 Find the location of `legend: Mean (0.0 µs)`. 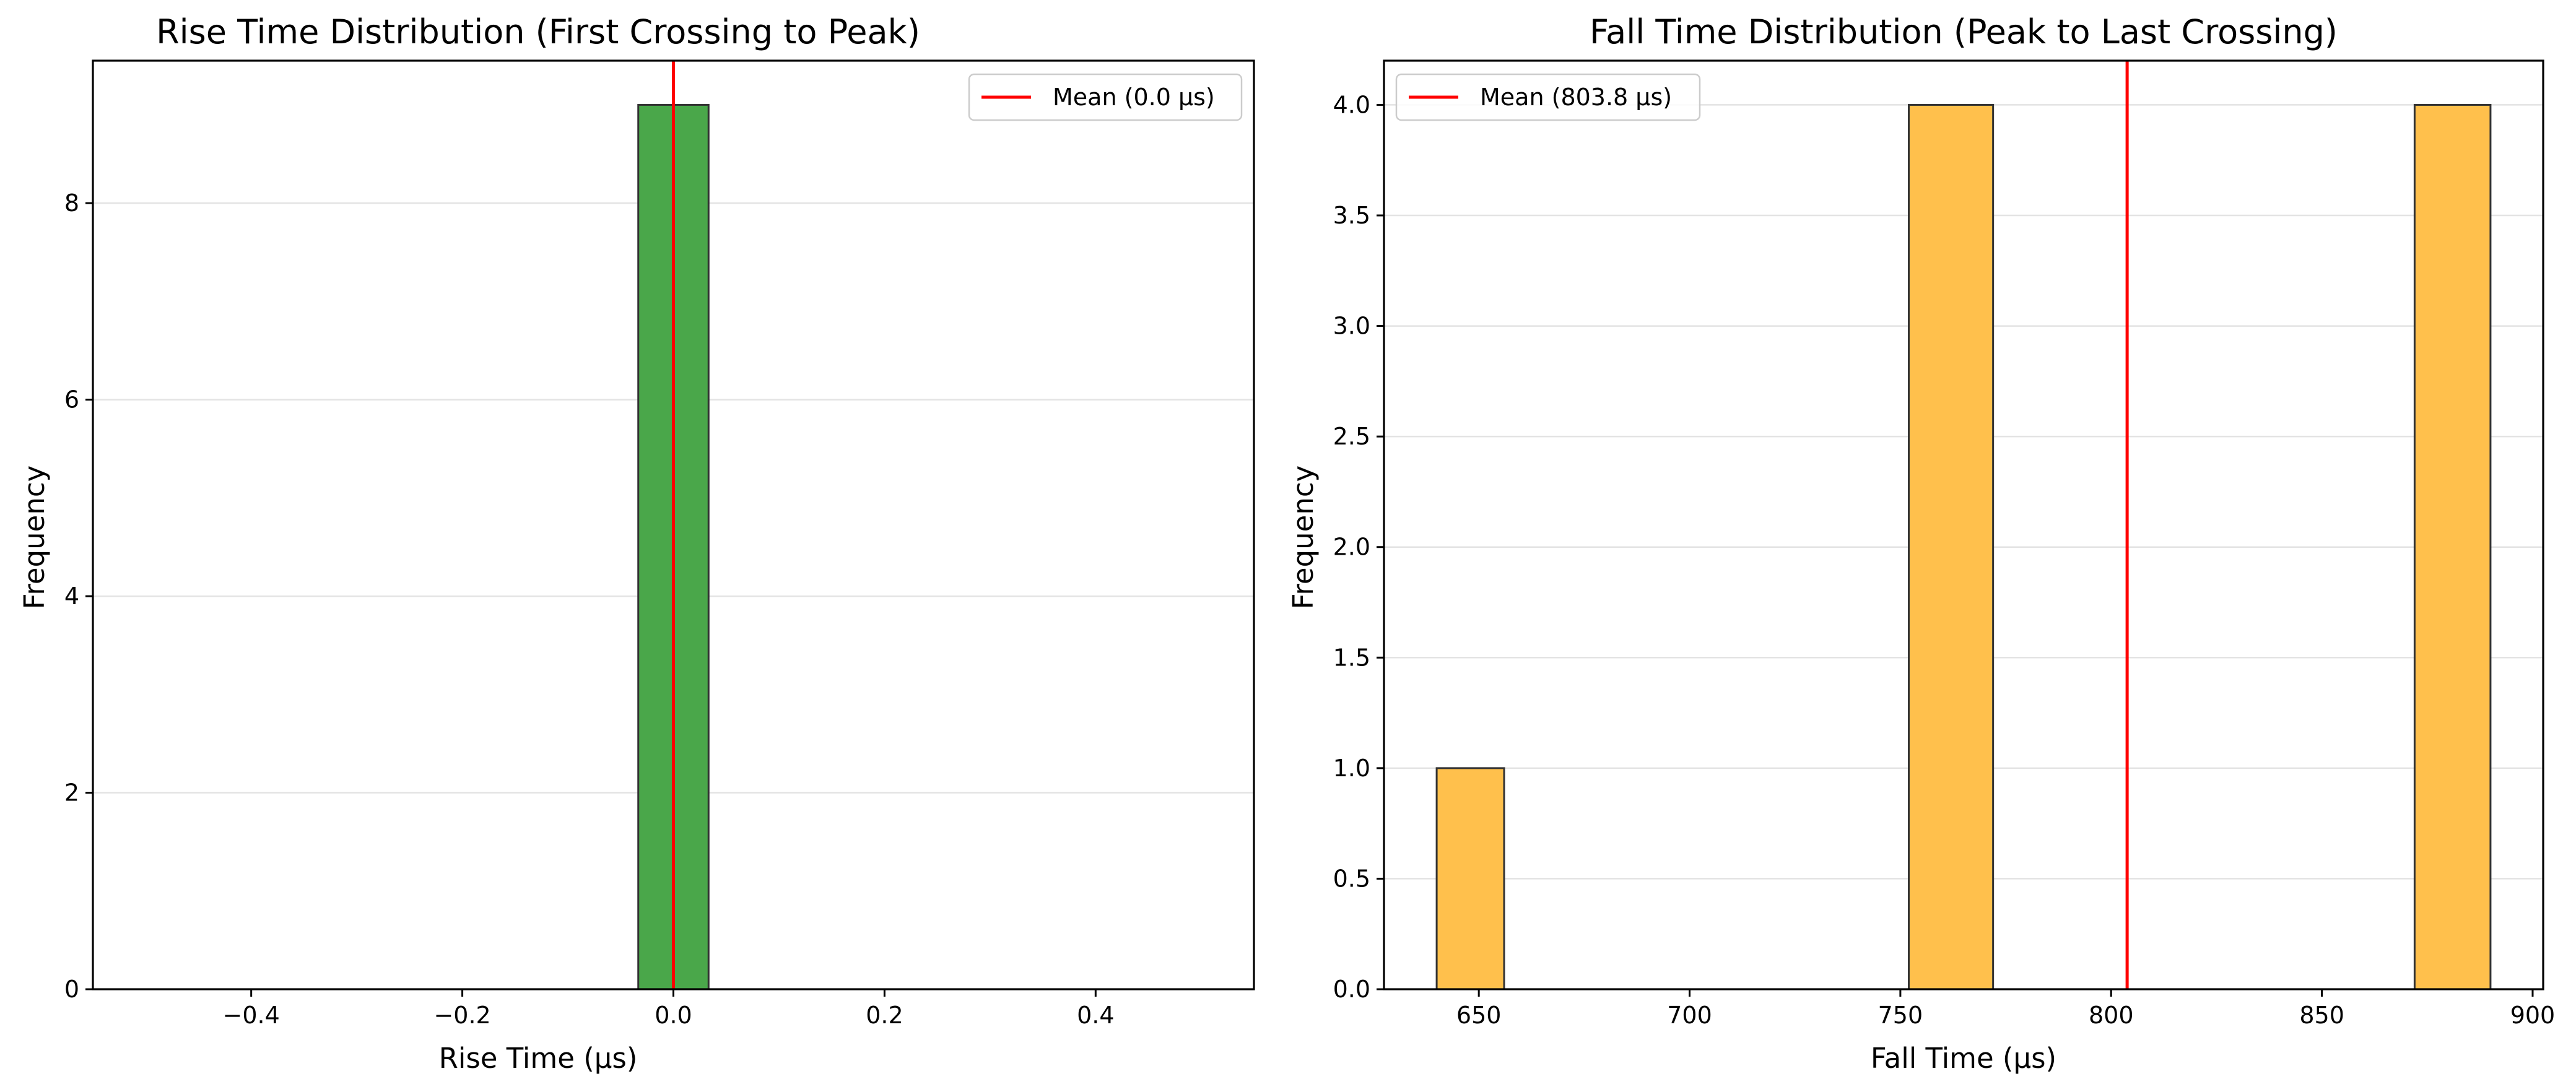

legend: Mean (0.0 µs) is located at coordinates (1105, 97).